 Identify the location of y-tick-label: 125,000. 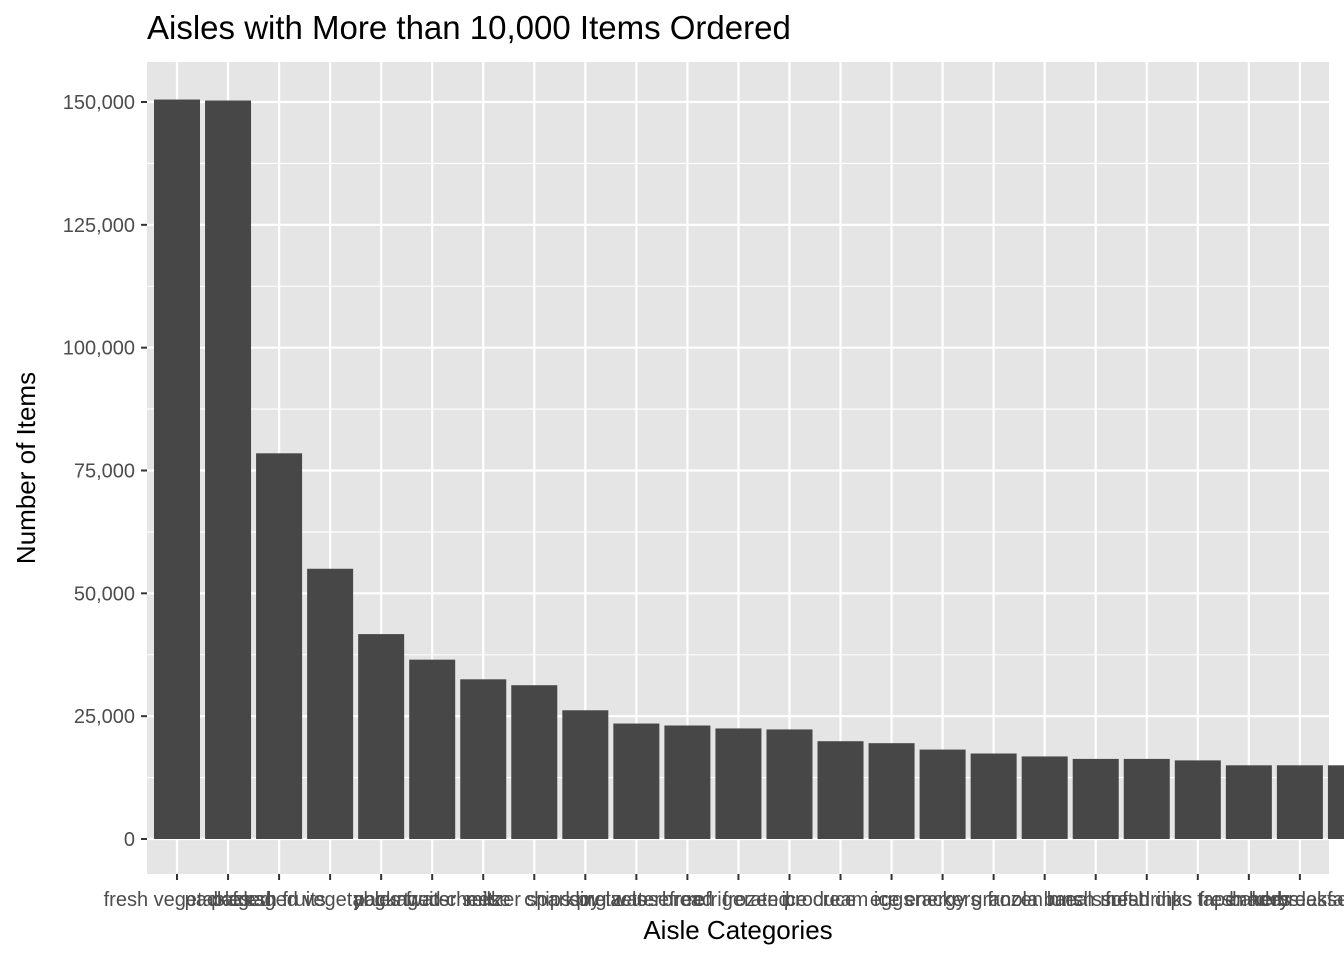
(99, 226).